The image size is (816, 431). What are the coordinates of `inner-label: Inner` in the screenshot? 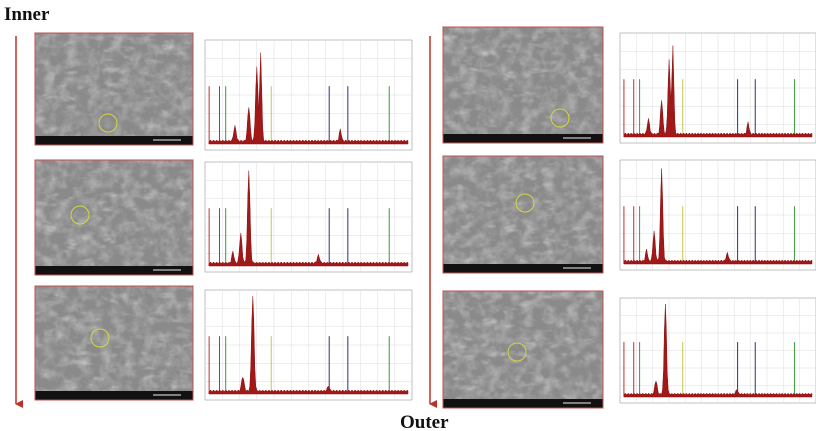 It's located at (27, 14).